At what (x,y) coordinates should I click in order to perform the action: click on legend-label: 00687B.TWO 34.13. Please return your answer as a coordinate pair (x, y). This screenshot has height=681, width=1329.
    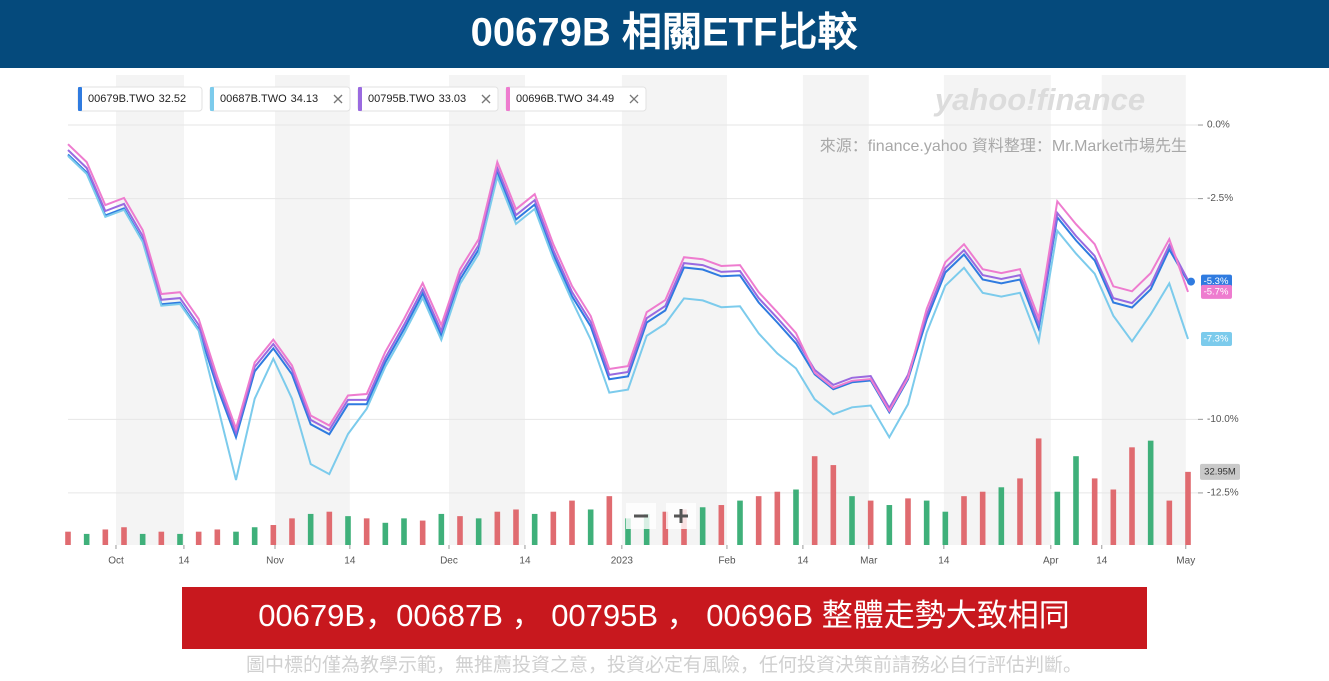
    Looking at the image, I should click on (269, 99).